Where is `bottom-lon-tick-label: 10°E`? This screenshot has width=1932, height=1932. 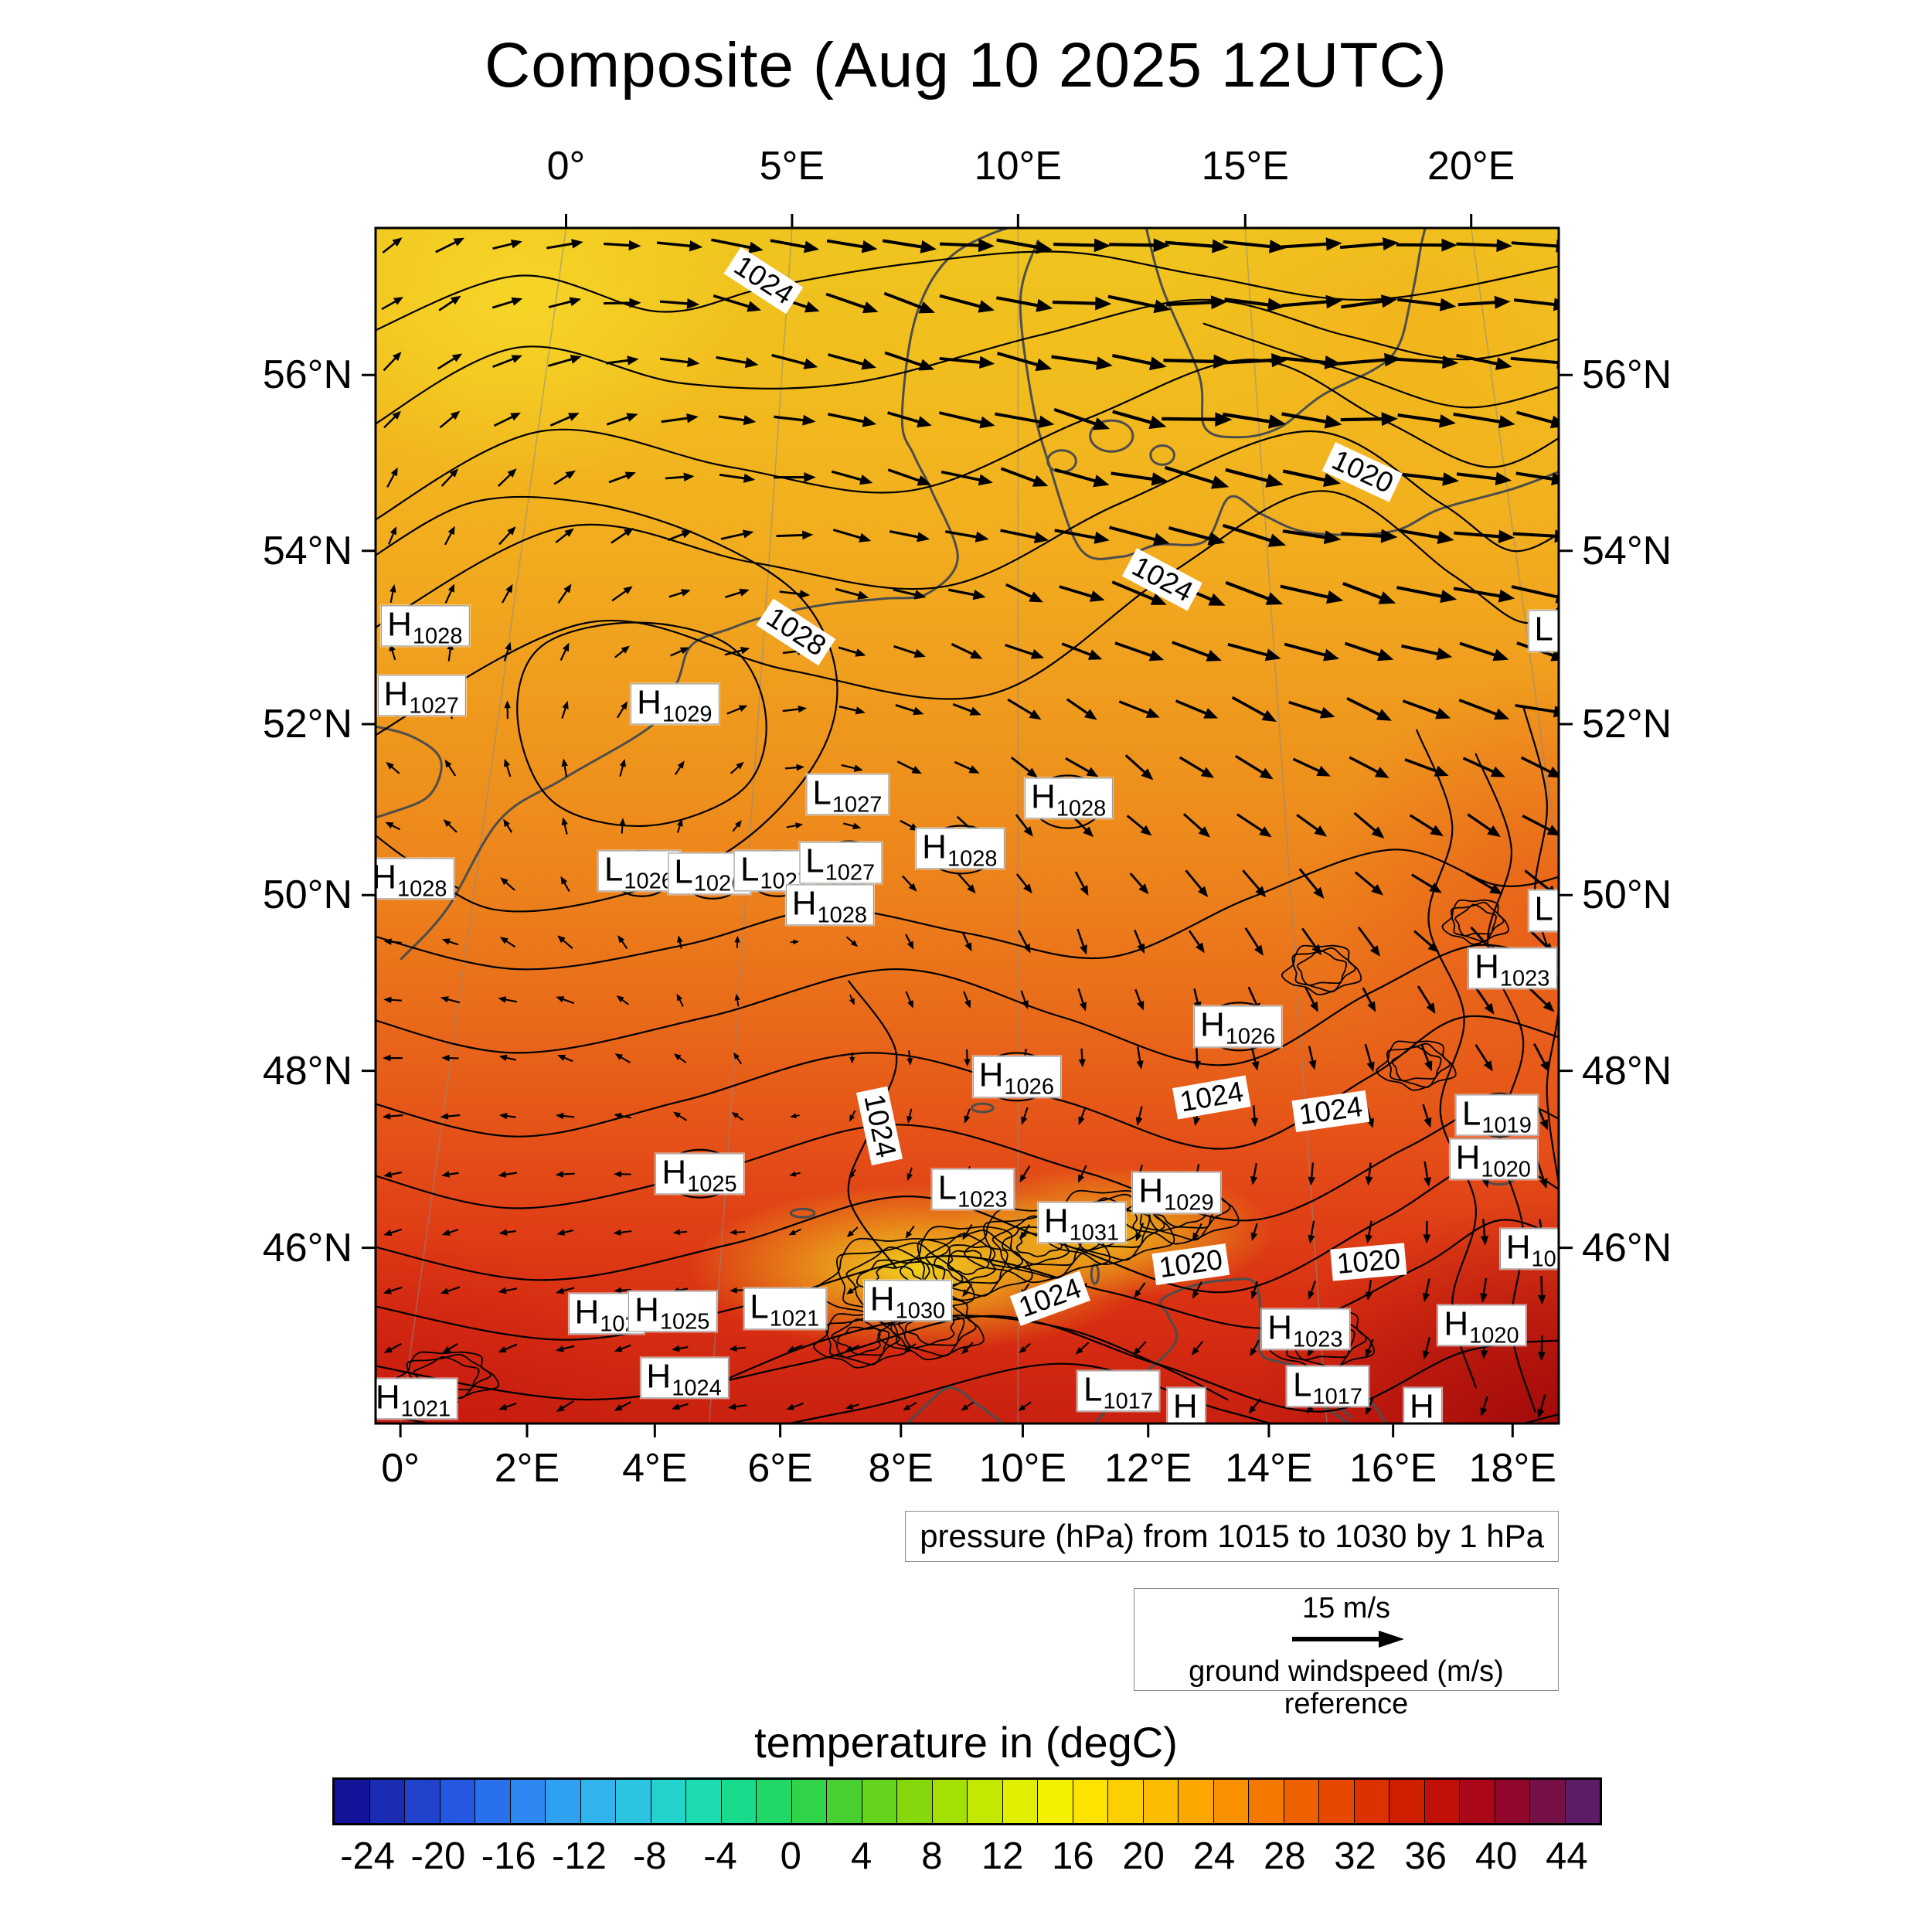 bottom-lon-tick-label: 10°E is located at coordinates (1022, 1468).